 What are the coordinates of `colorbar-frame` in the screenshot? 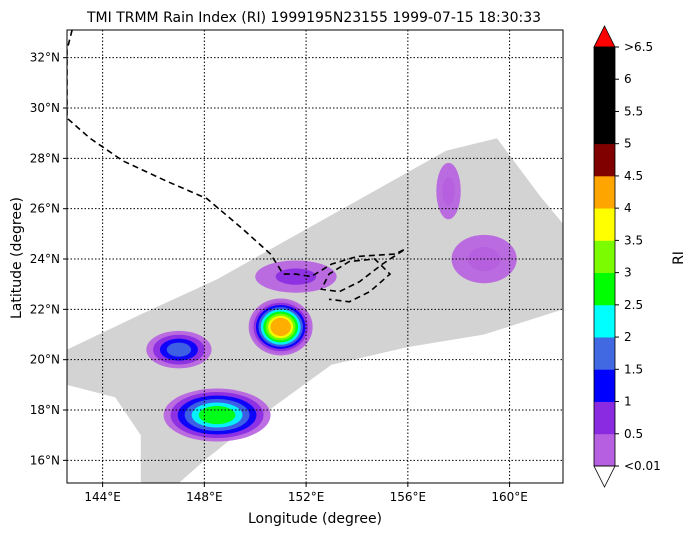 It's located at (604, 256).